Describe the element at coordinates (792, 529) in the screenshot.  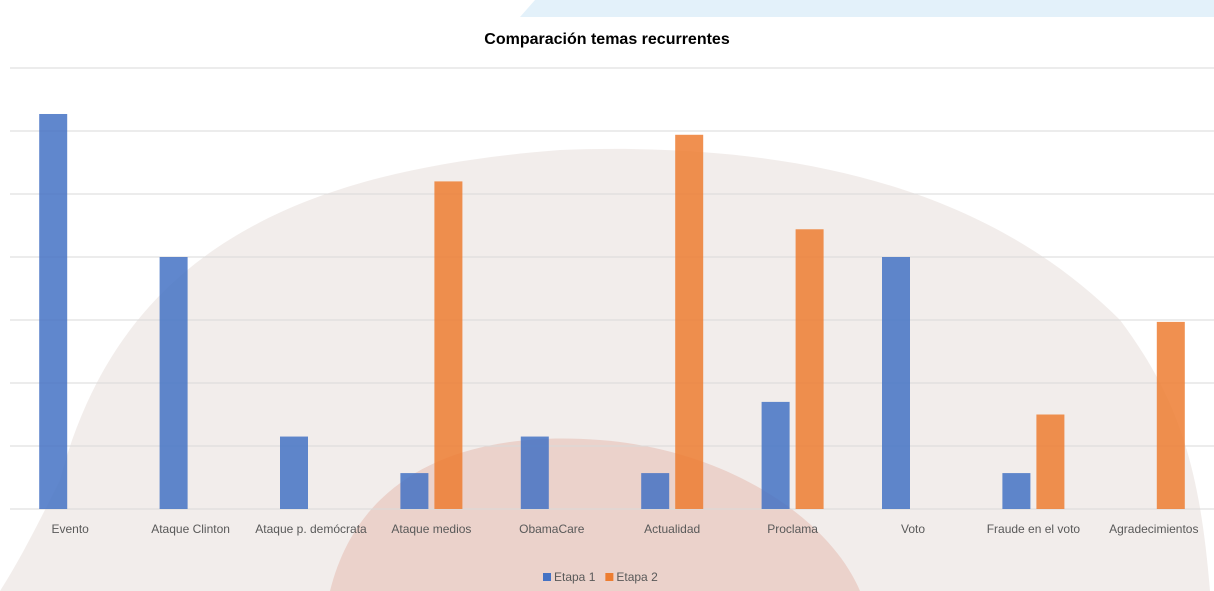
I see `x-tick-label: Proclama` at that location.